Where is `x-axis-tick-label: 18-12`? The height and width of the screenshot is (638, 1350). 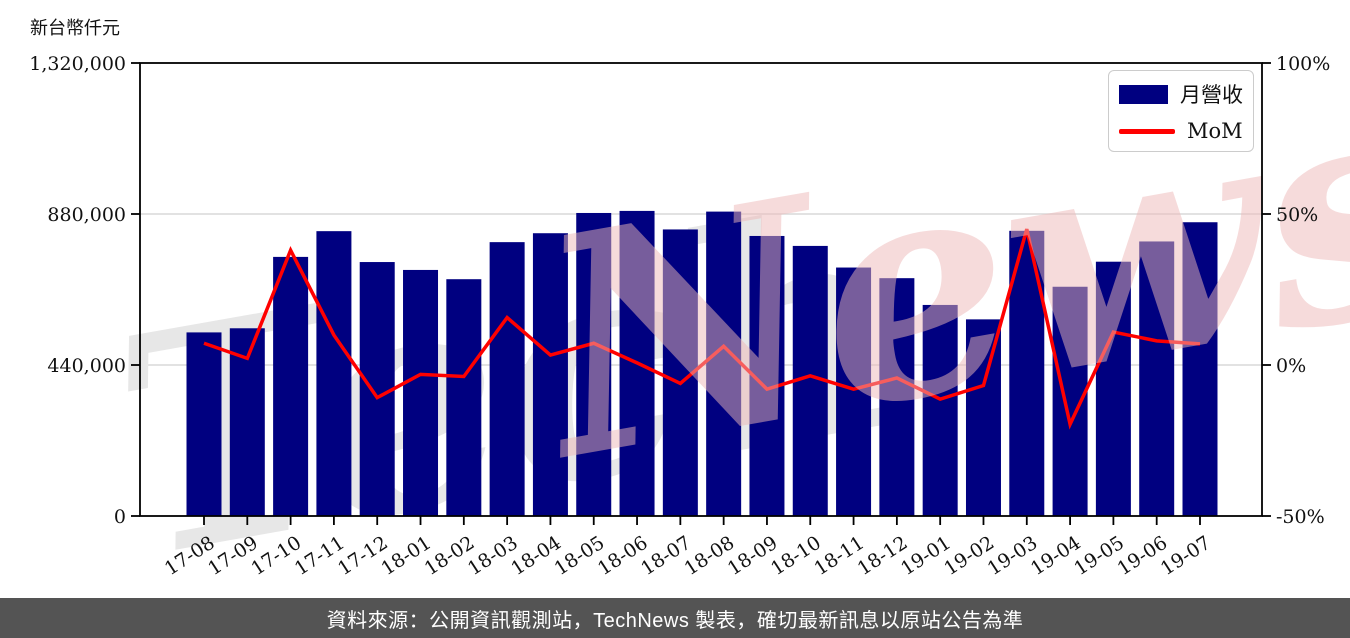
x-axis-tick-label: 18-12 is located at coordinates (883, 556).